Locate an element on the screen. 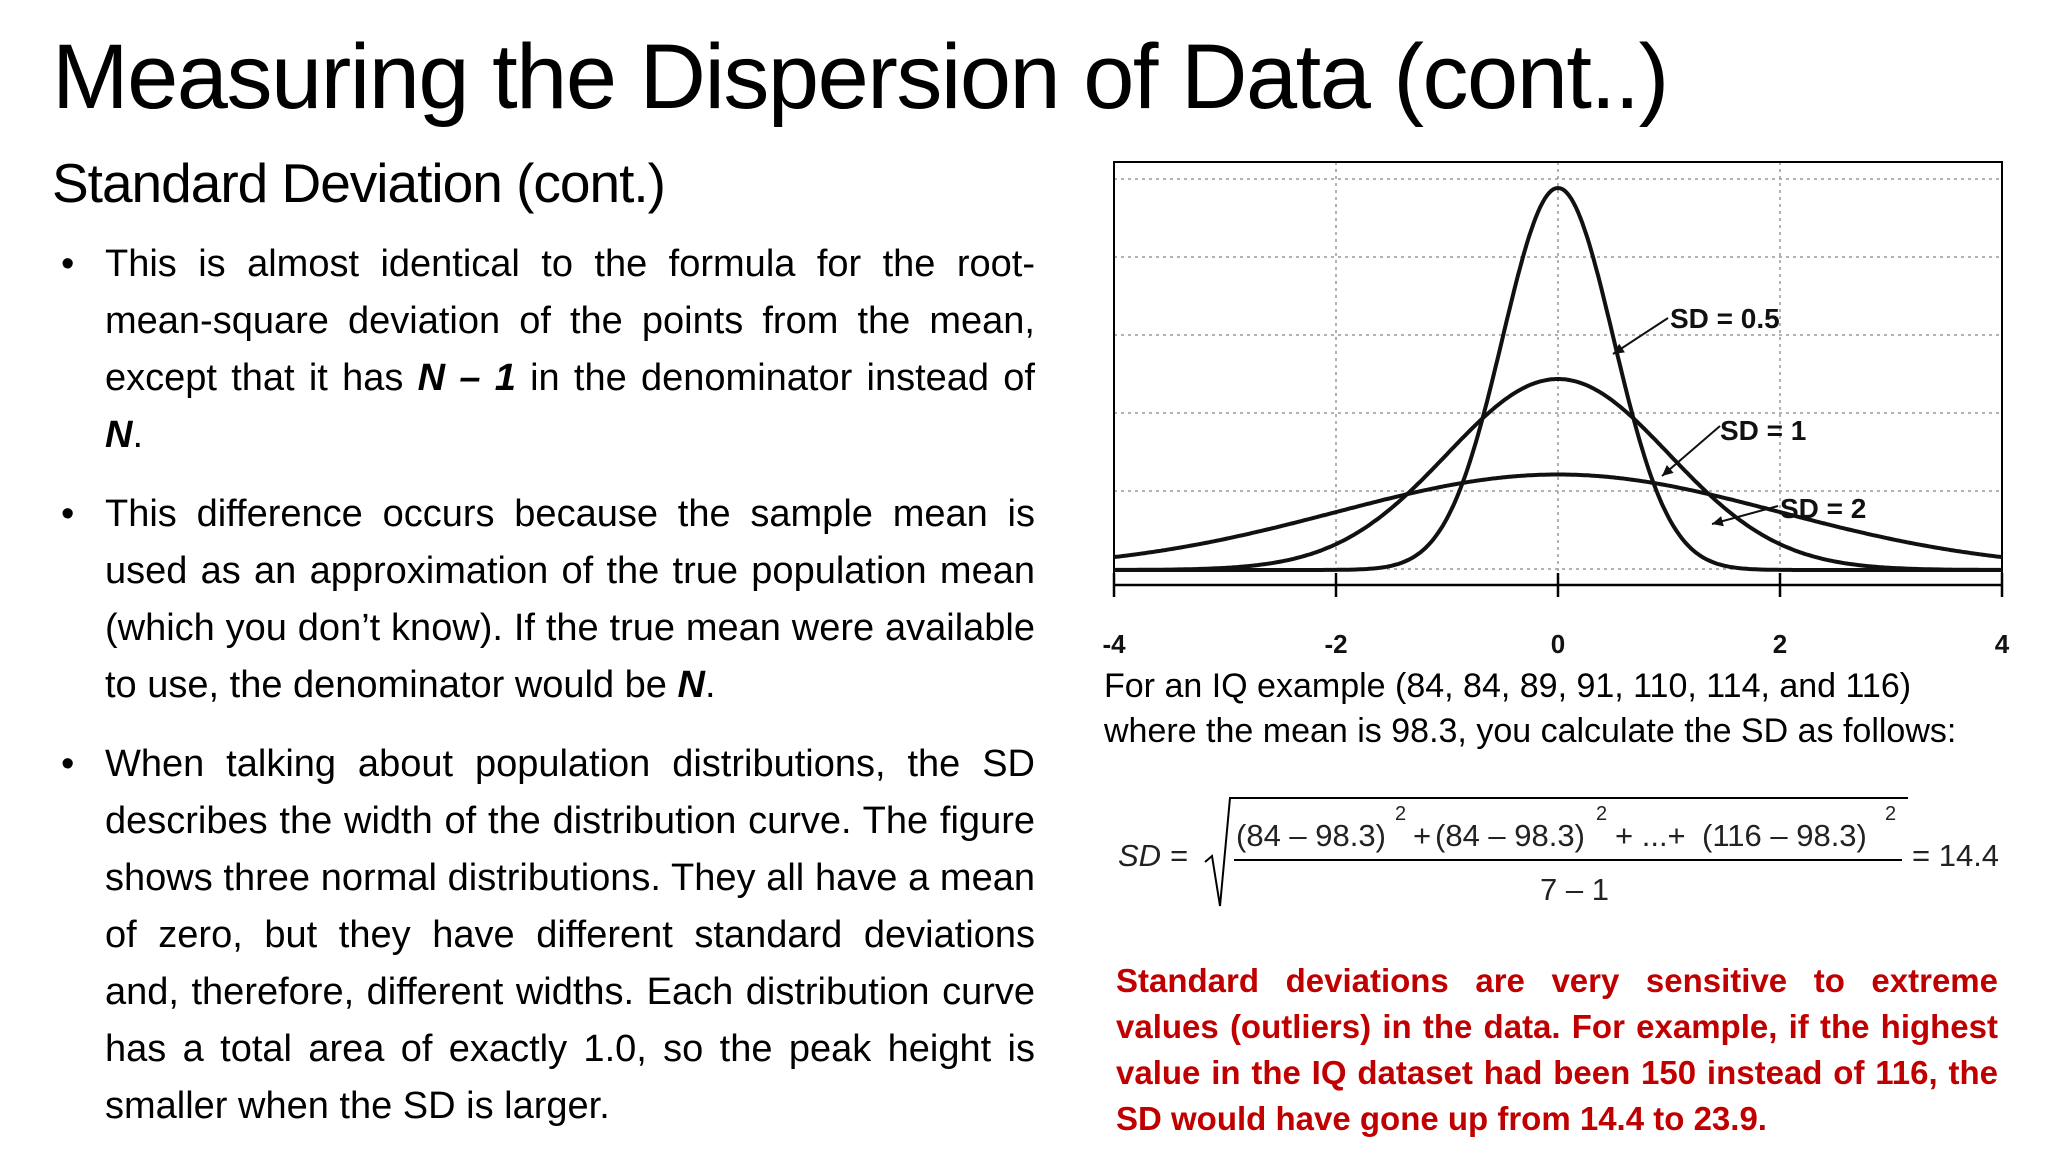 The width and height of the screenshot is (2048, 1155). bullet-1-emph-n: N is located at coordinates (119, 435).